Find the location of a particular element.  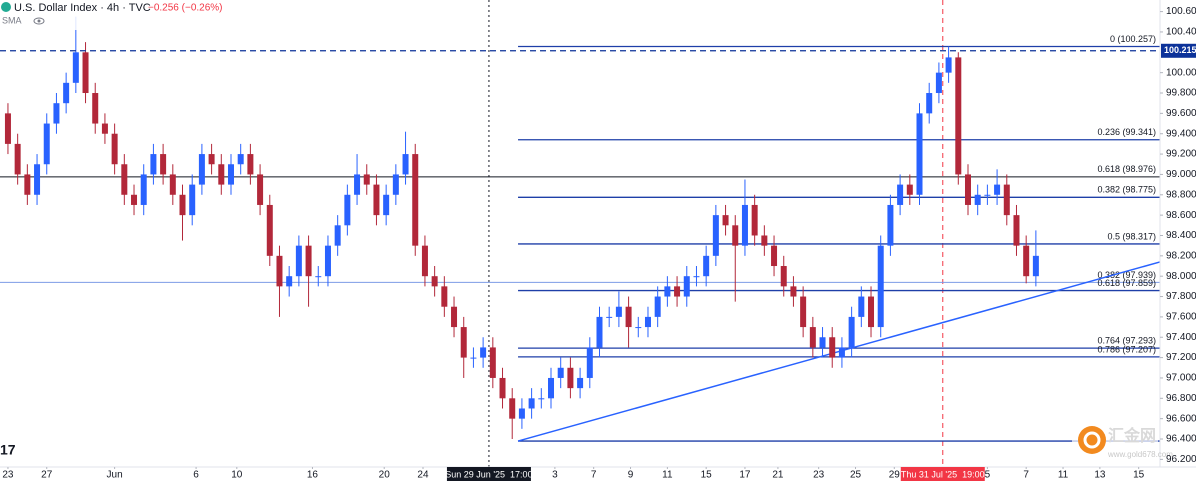

x-tick-label: 17 is located at coordinates (745, 475).